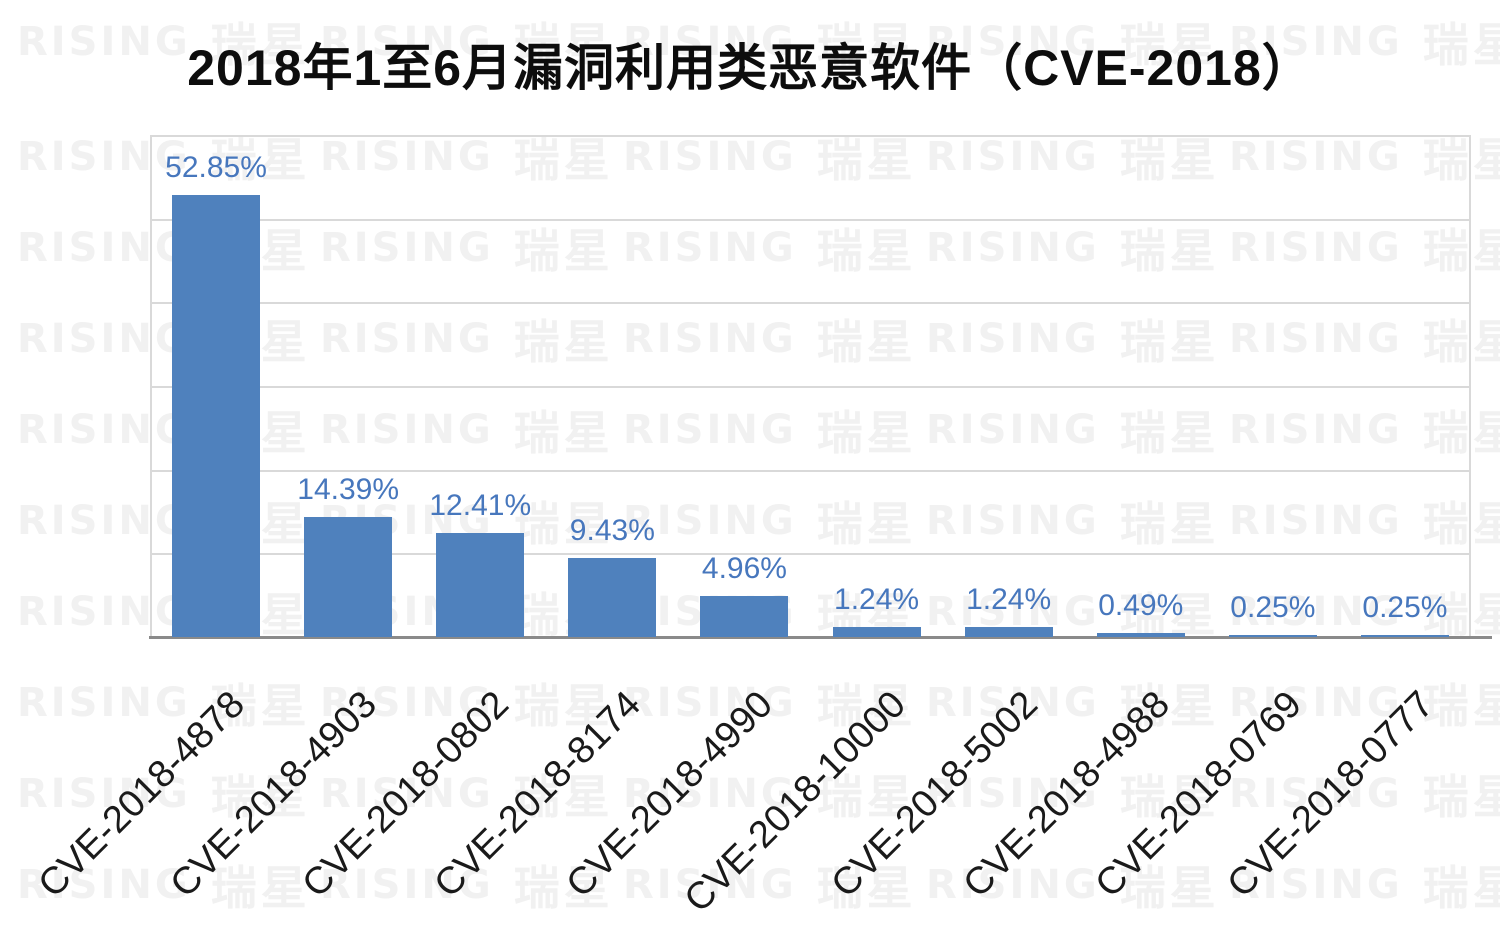  I want to click on bar-value-label: 9.43%, so click(612, 531).